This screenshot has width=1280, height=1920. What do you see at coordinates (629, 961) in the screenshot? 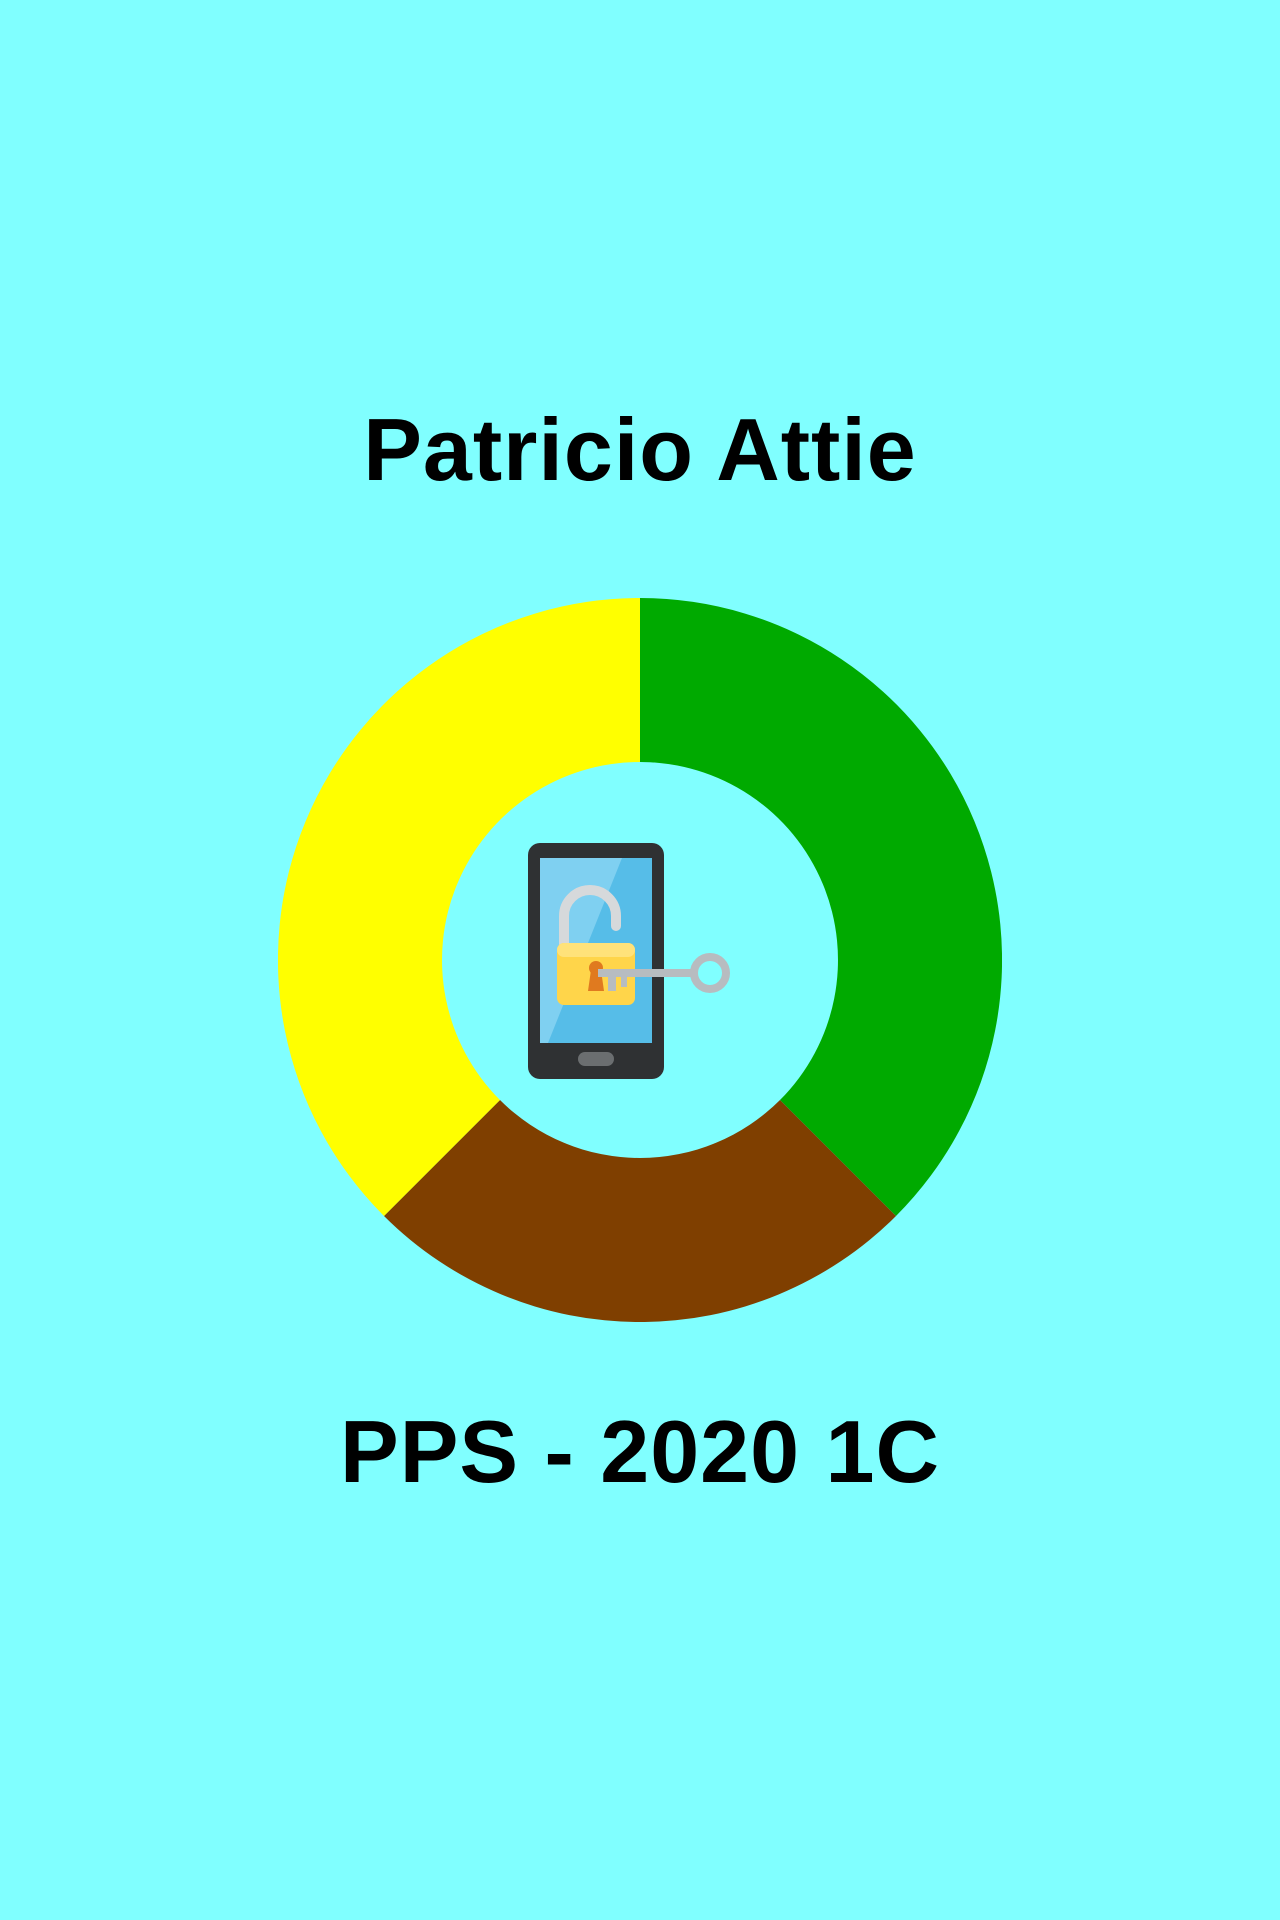
I see `phone-unlock-icon` at bounding box center [629, 961].